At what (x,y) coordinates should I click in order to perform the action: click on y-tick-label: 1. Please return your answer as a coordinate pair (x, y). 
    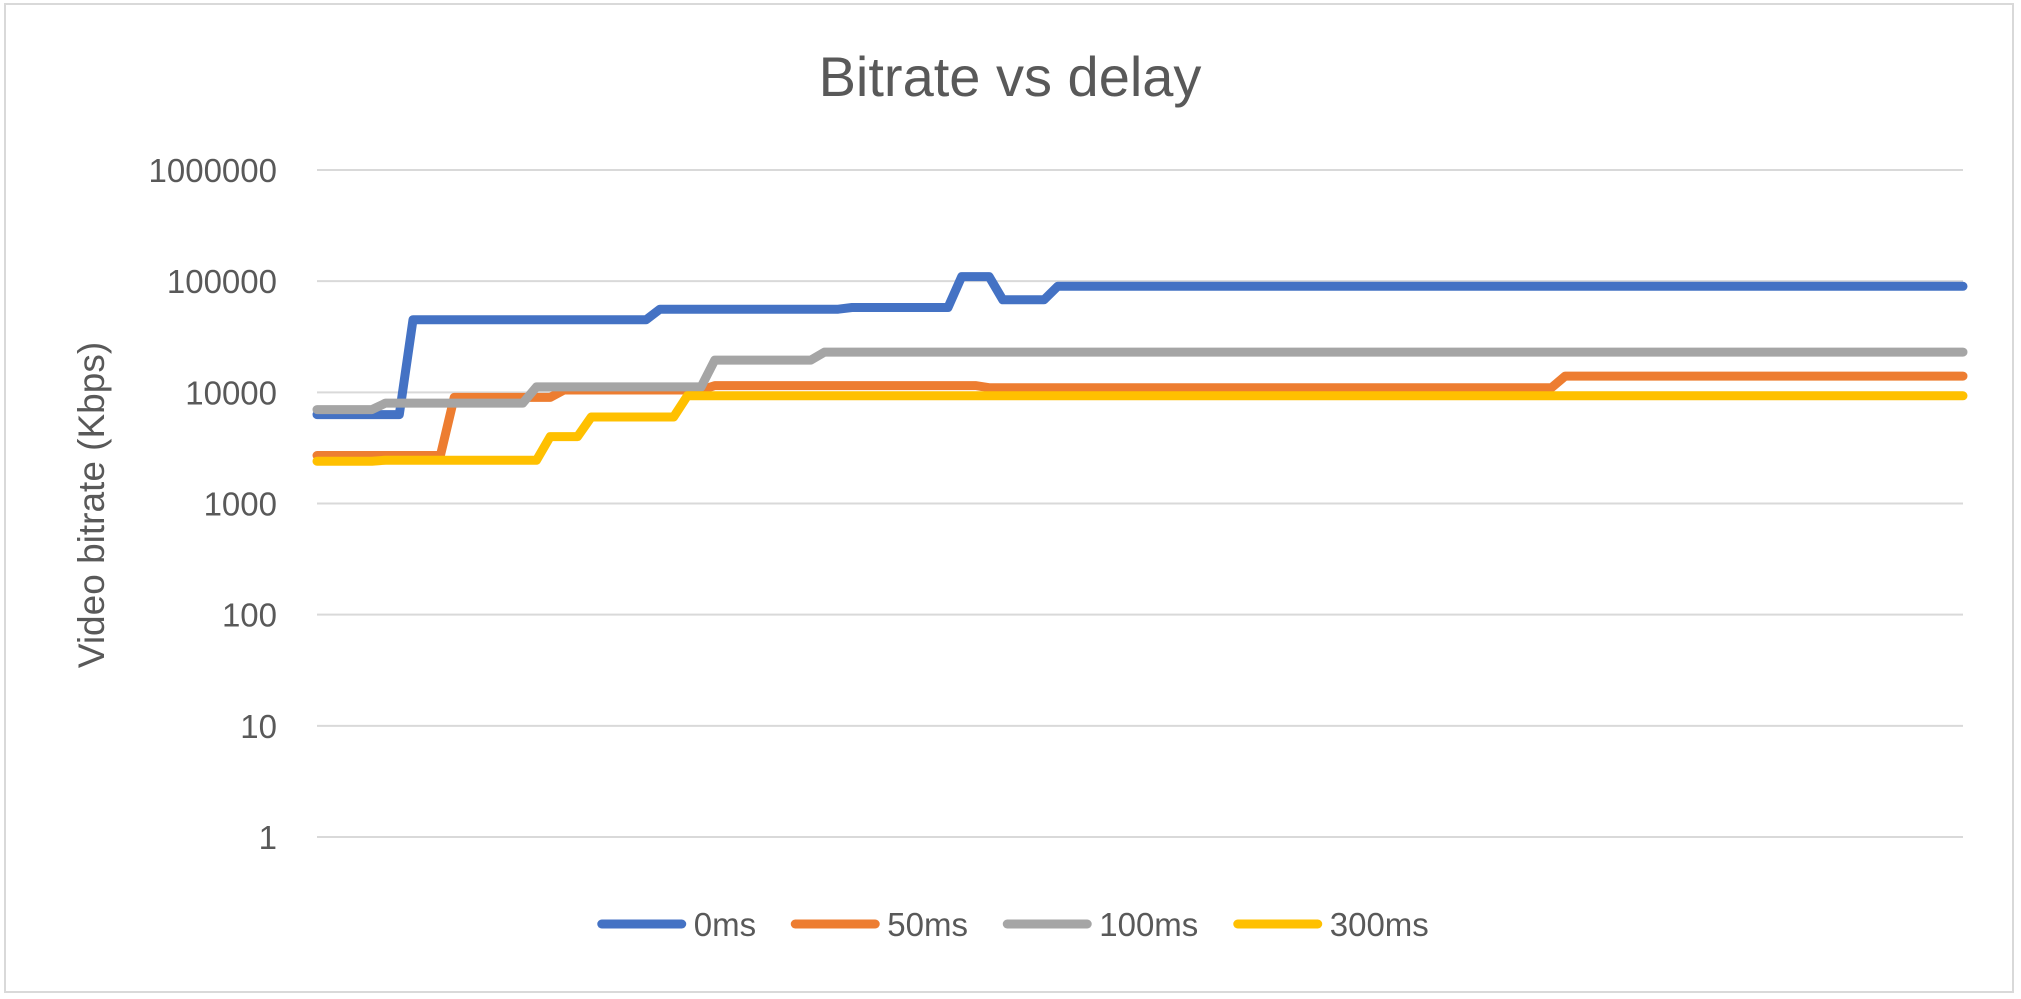
    Looking at the image, I should click on (268, 837).